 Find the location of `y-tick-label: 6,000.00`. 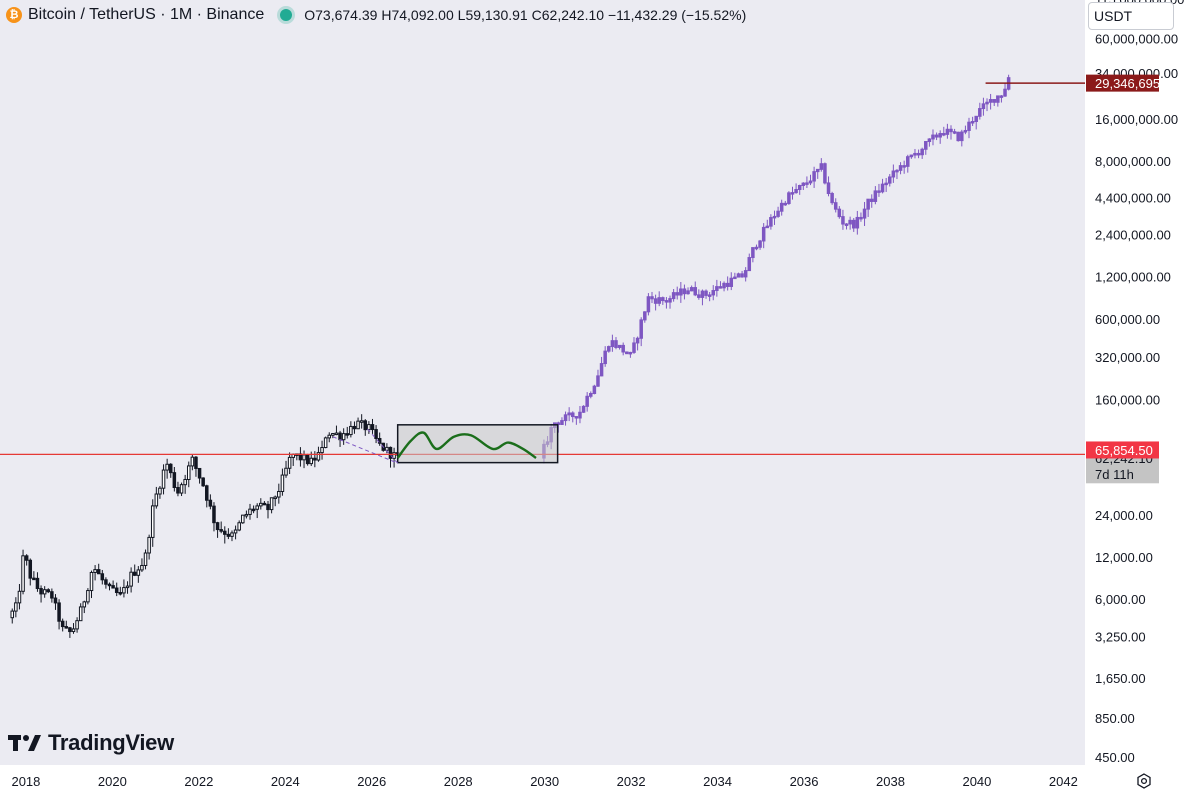

y-tick-label: 6,000.00 is located at coordinates (1120, 599).